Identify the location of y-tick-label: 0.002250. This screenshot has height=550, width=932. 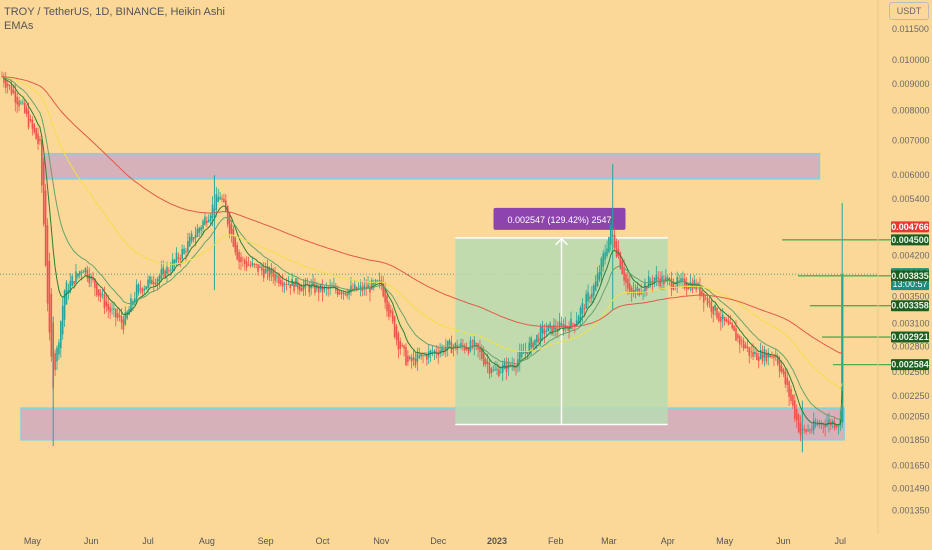
(911, 396).